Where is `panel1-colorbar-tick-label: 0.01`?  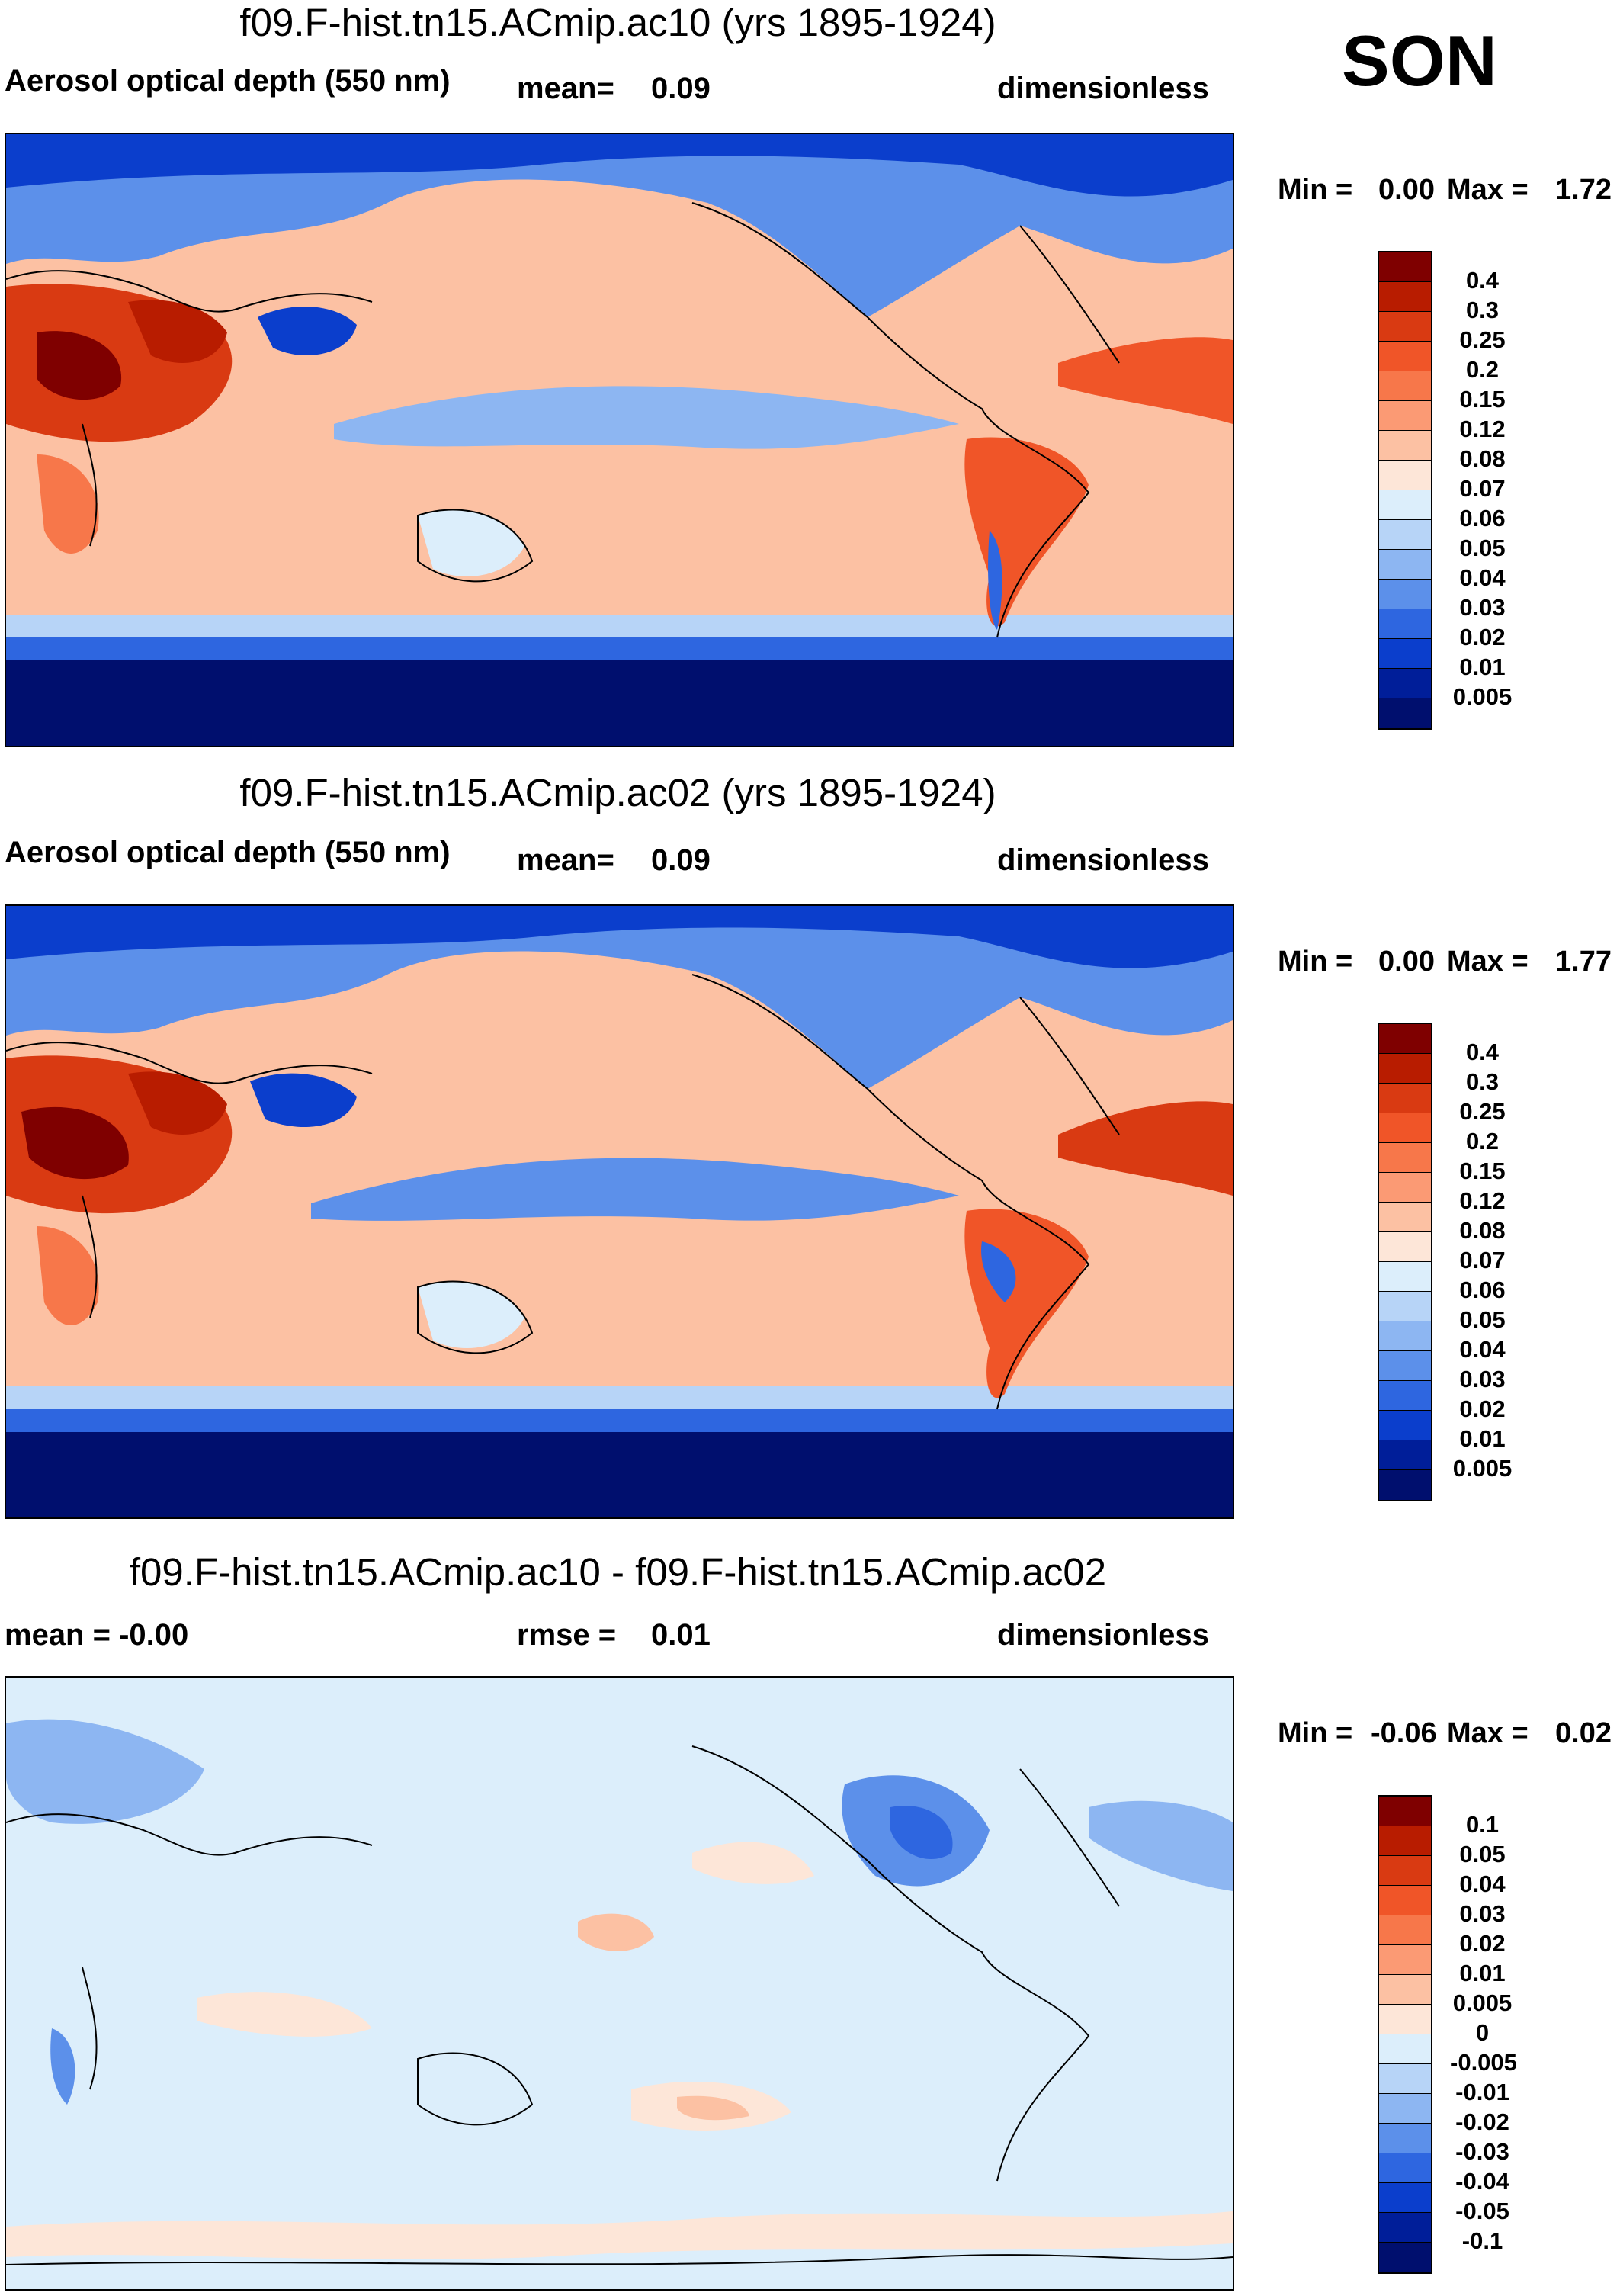 panel1-colorbar-tick-label: 0.01 is located at coordinates (1482, 666).